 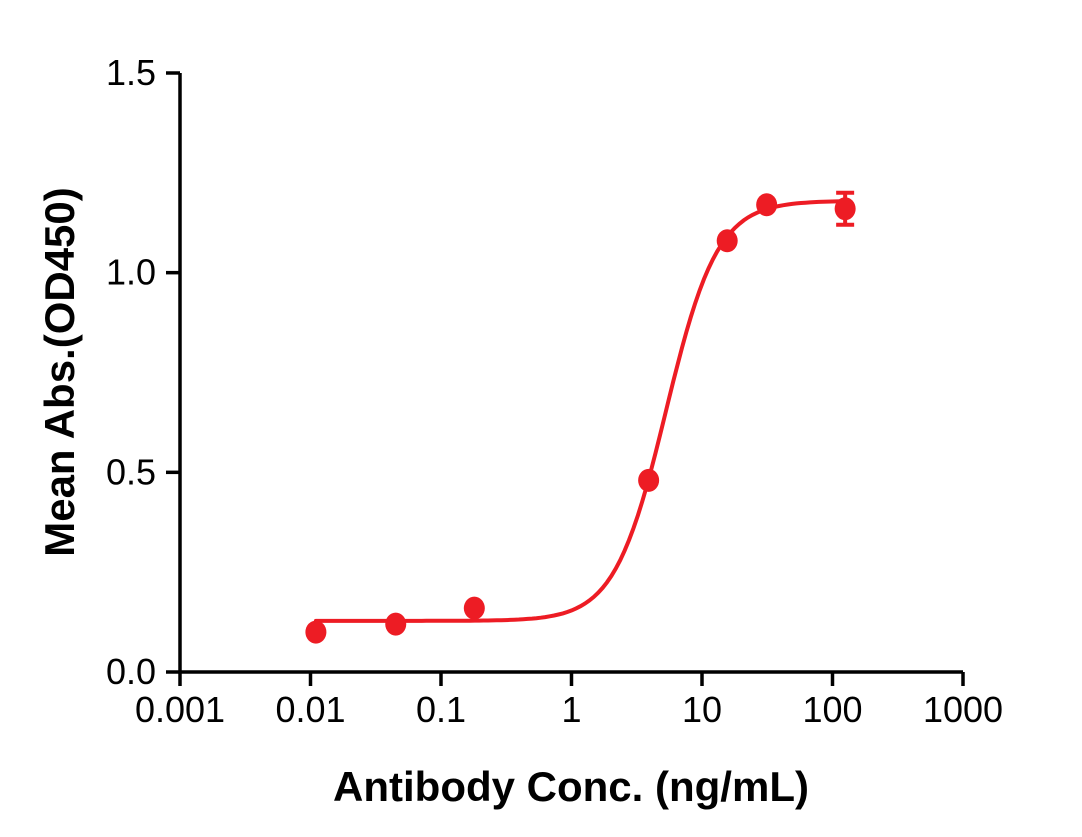 I want to click on x-tick-label: 100, so click(x=832, y=709).